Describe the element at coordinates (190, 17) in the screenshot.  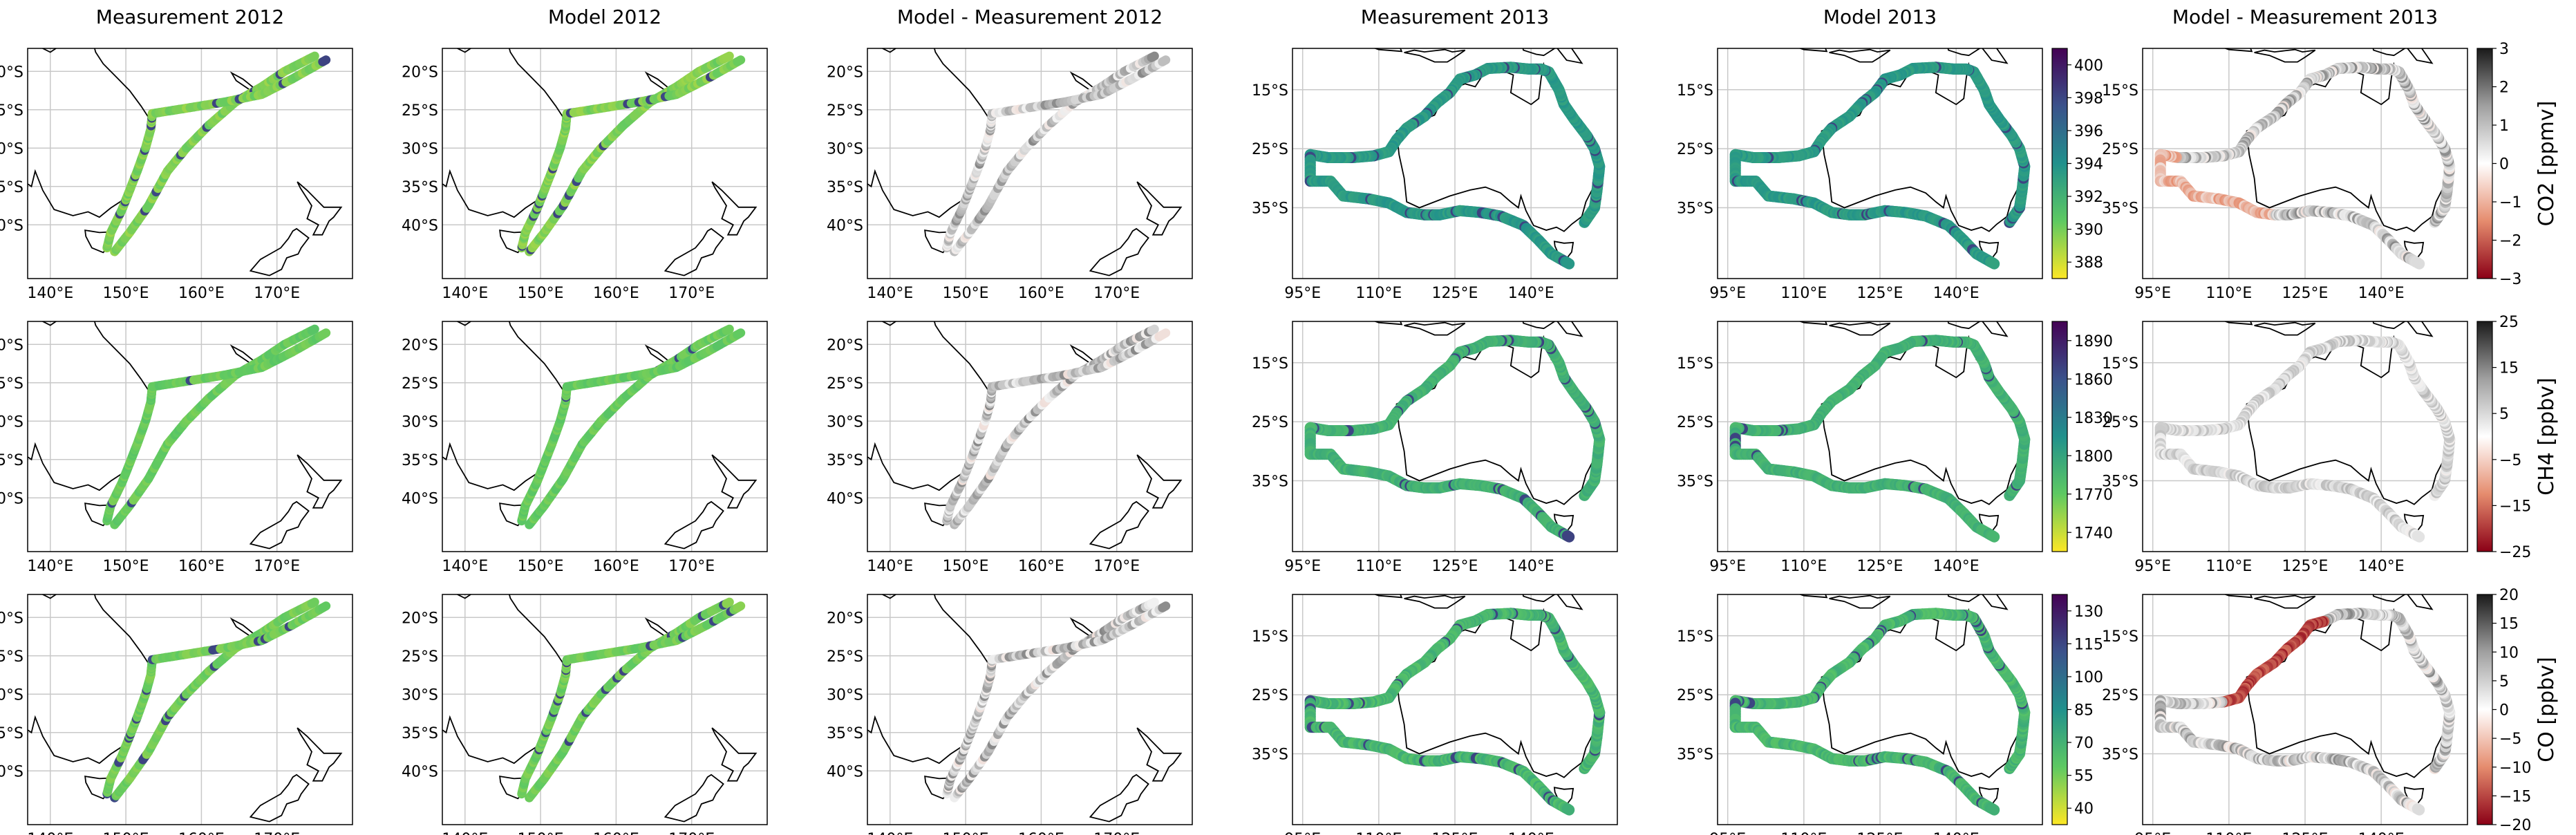
I see `column-title: Measurement 2012` at that location.